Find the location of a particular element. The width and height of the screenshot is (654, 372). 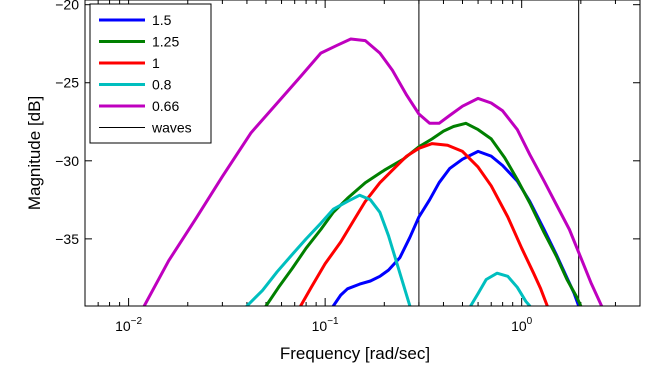

legend-label: 1.25 is located at coordinates (165, 42).